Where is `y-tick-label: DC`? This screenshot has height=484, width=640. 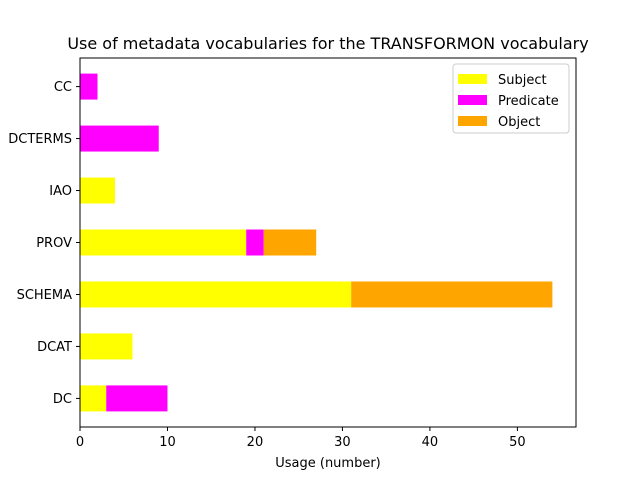
y-tick-label: DC is located at coordinates (62, 399).